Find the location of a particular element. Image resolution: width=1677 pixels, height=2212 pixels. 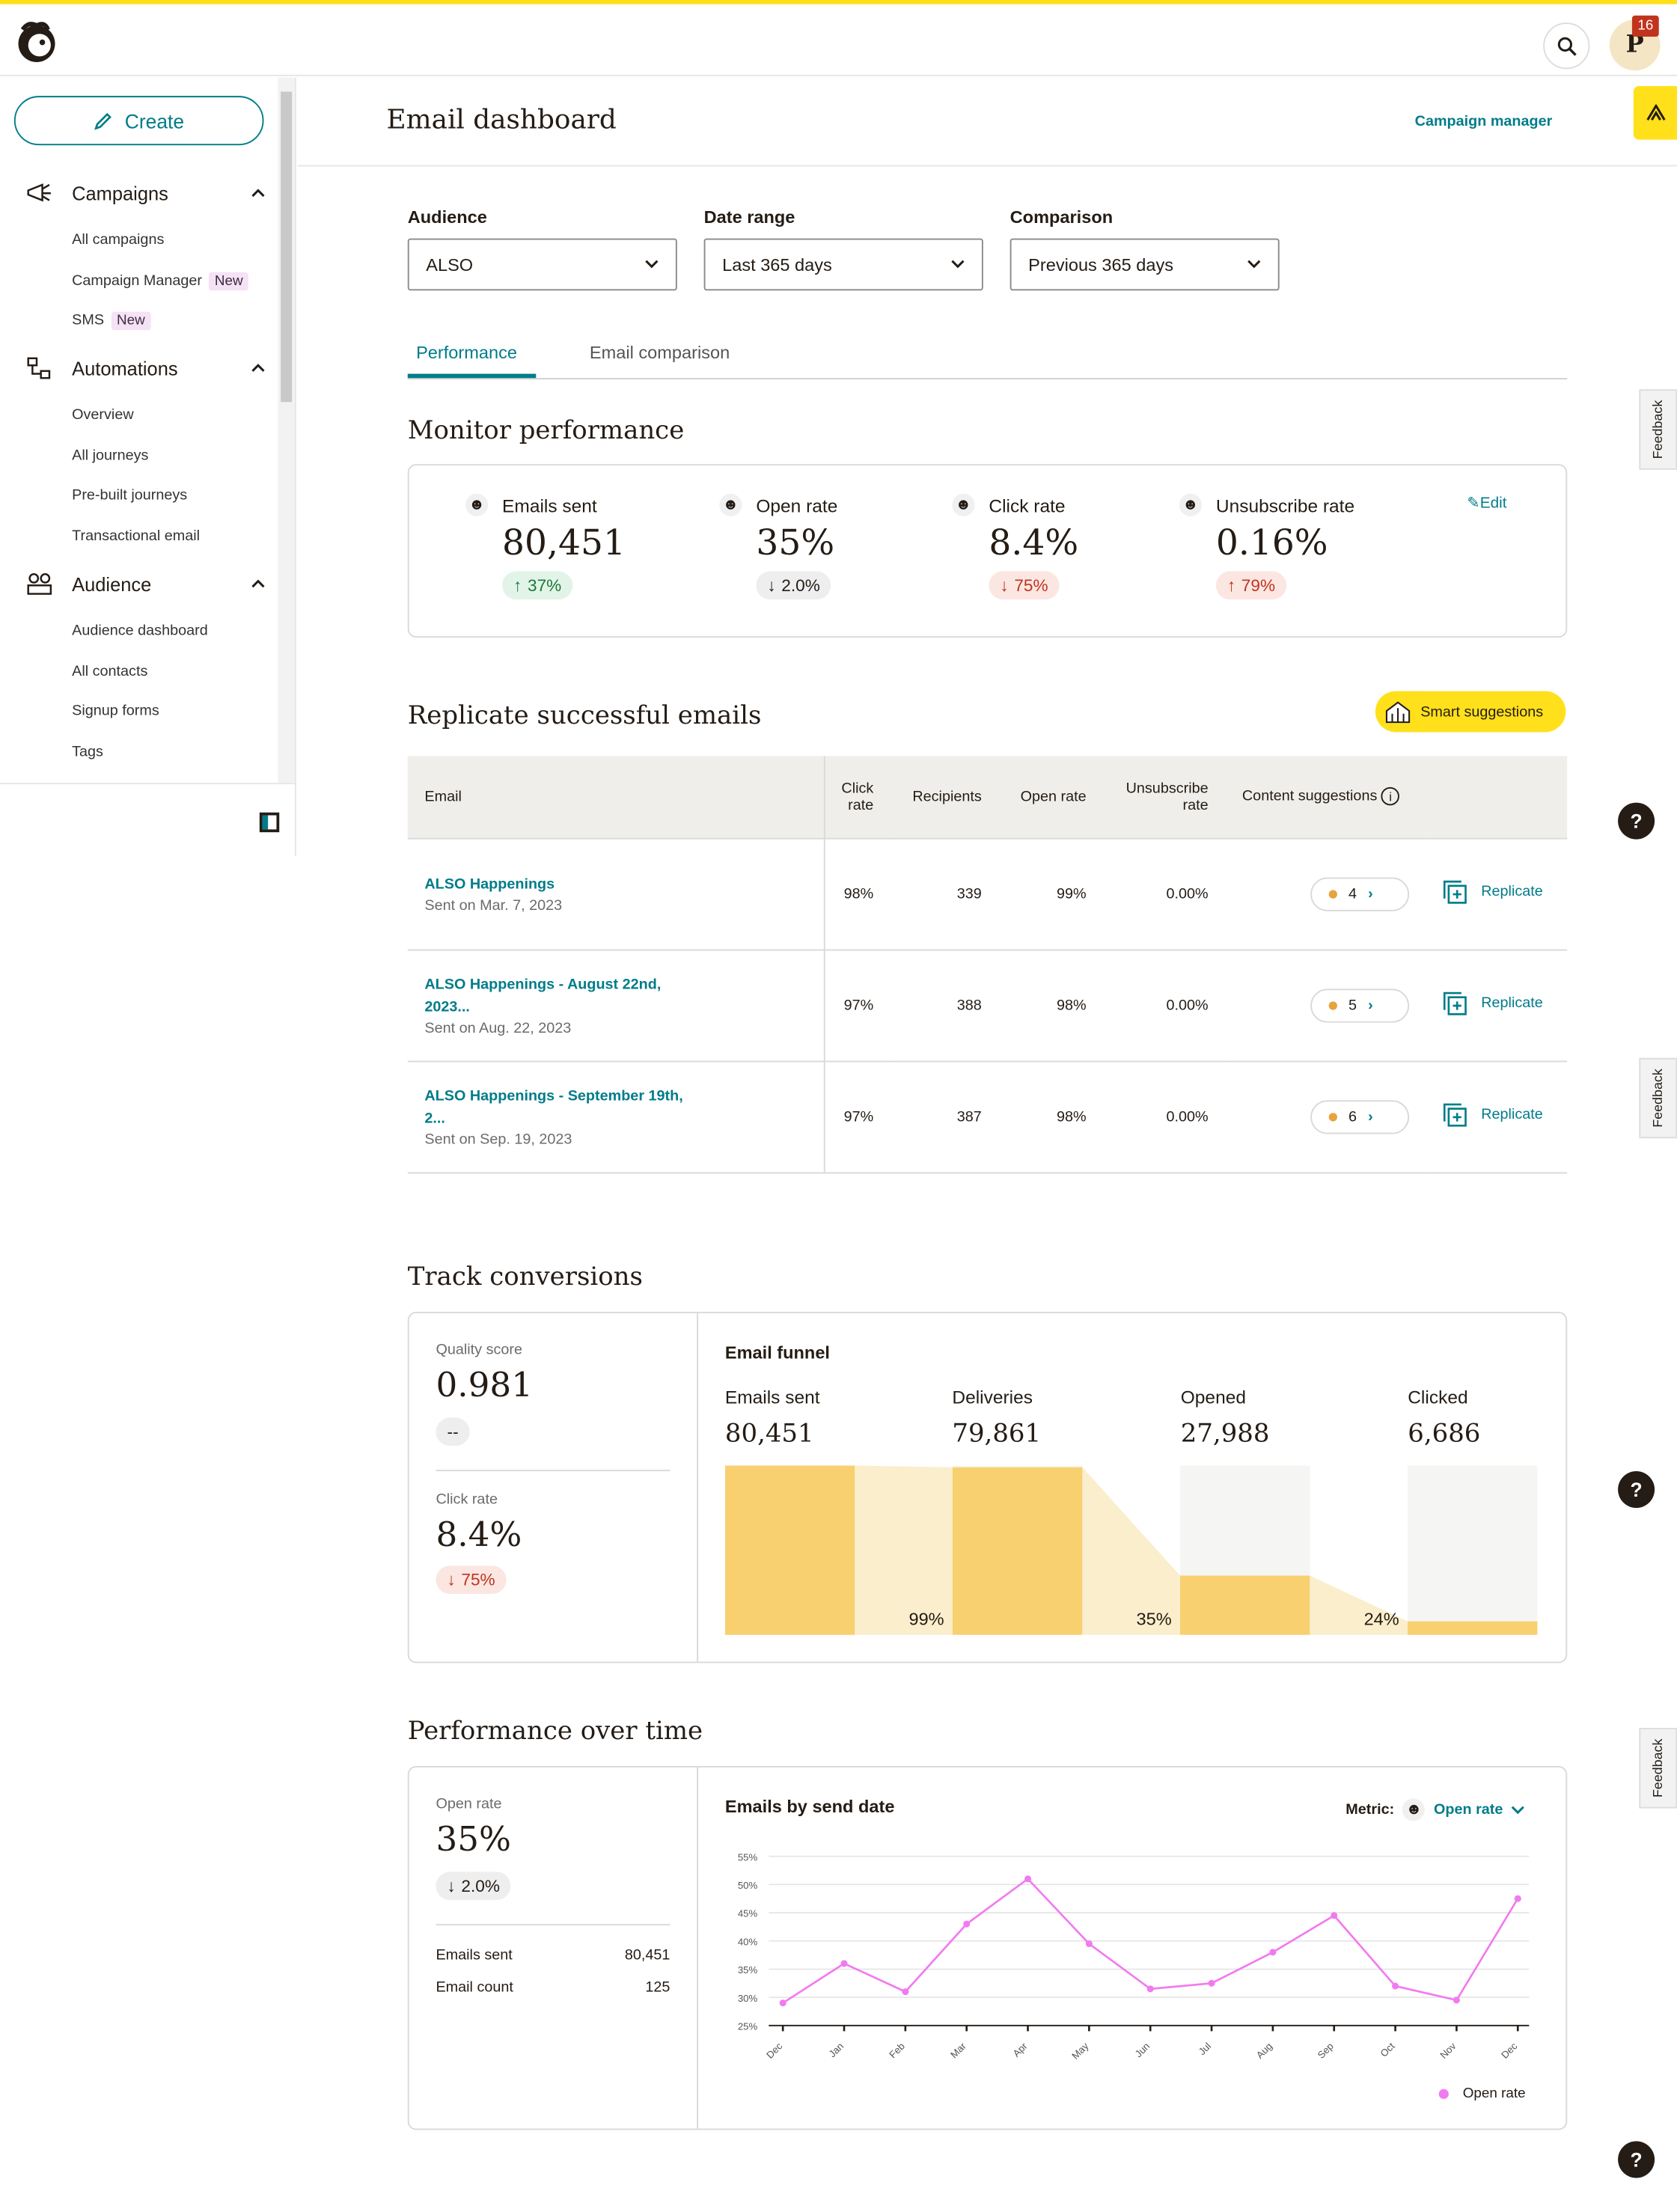

sidebar-item-all-campaigns: All campaigns is located at coordinates (118, 239).